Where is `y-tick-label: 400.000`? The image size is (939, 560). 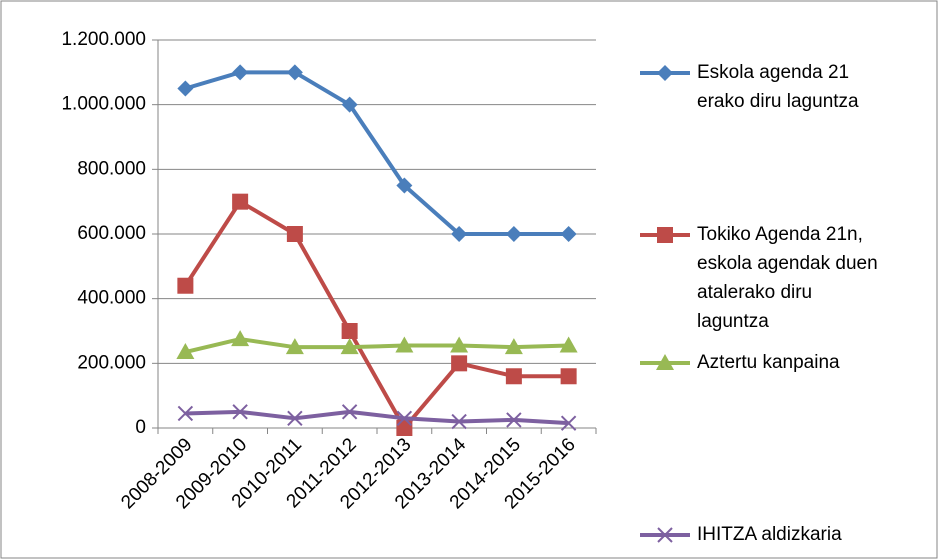
y-tick-label: 400.000 is located at coordinates (111, 298).